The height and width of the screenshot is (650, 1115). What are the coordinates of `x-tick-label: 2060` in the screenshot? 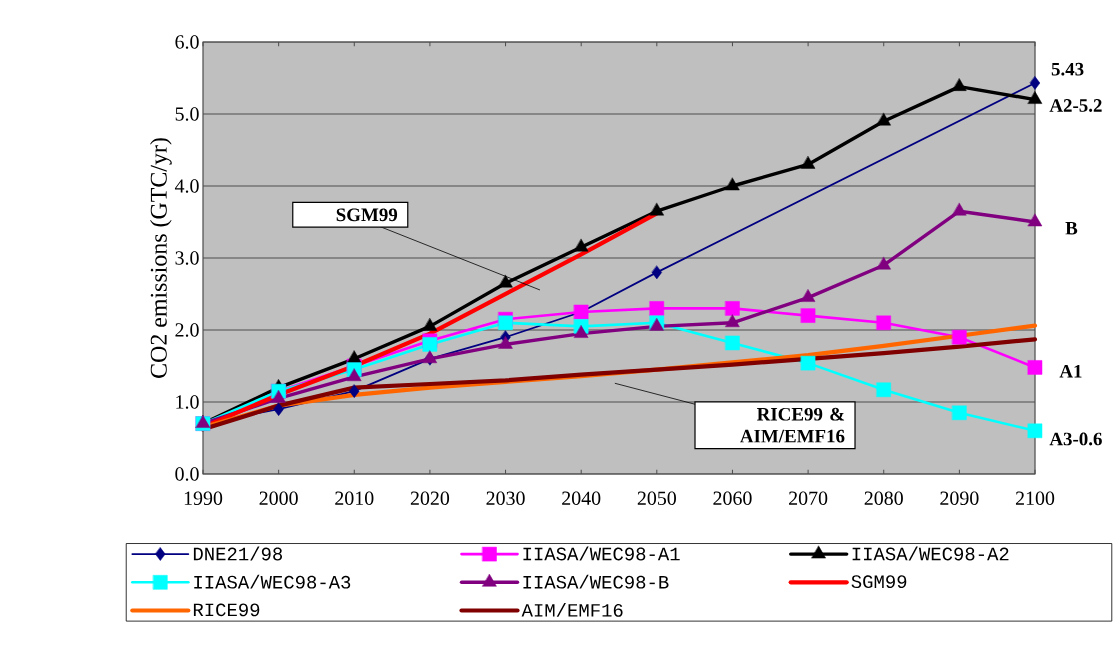 It's located at (732, 498).